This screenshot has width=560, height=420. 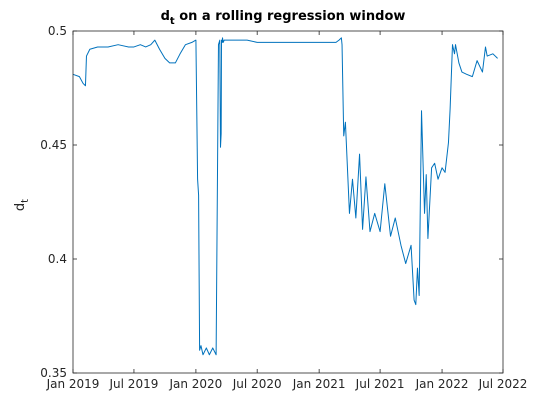 What do you see at coordinates (57, 31) in the screenshot?
I see `y-tick-label: 0.5` at bounding box center [57, 31].